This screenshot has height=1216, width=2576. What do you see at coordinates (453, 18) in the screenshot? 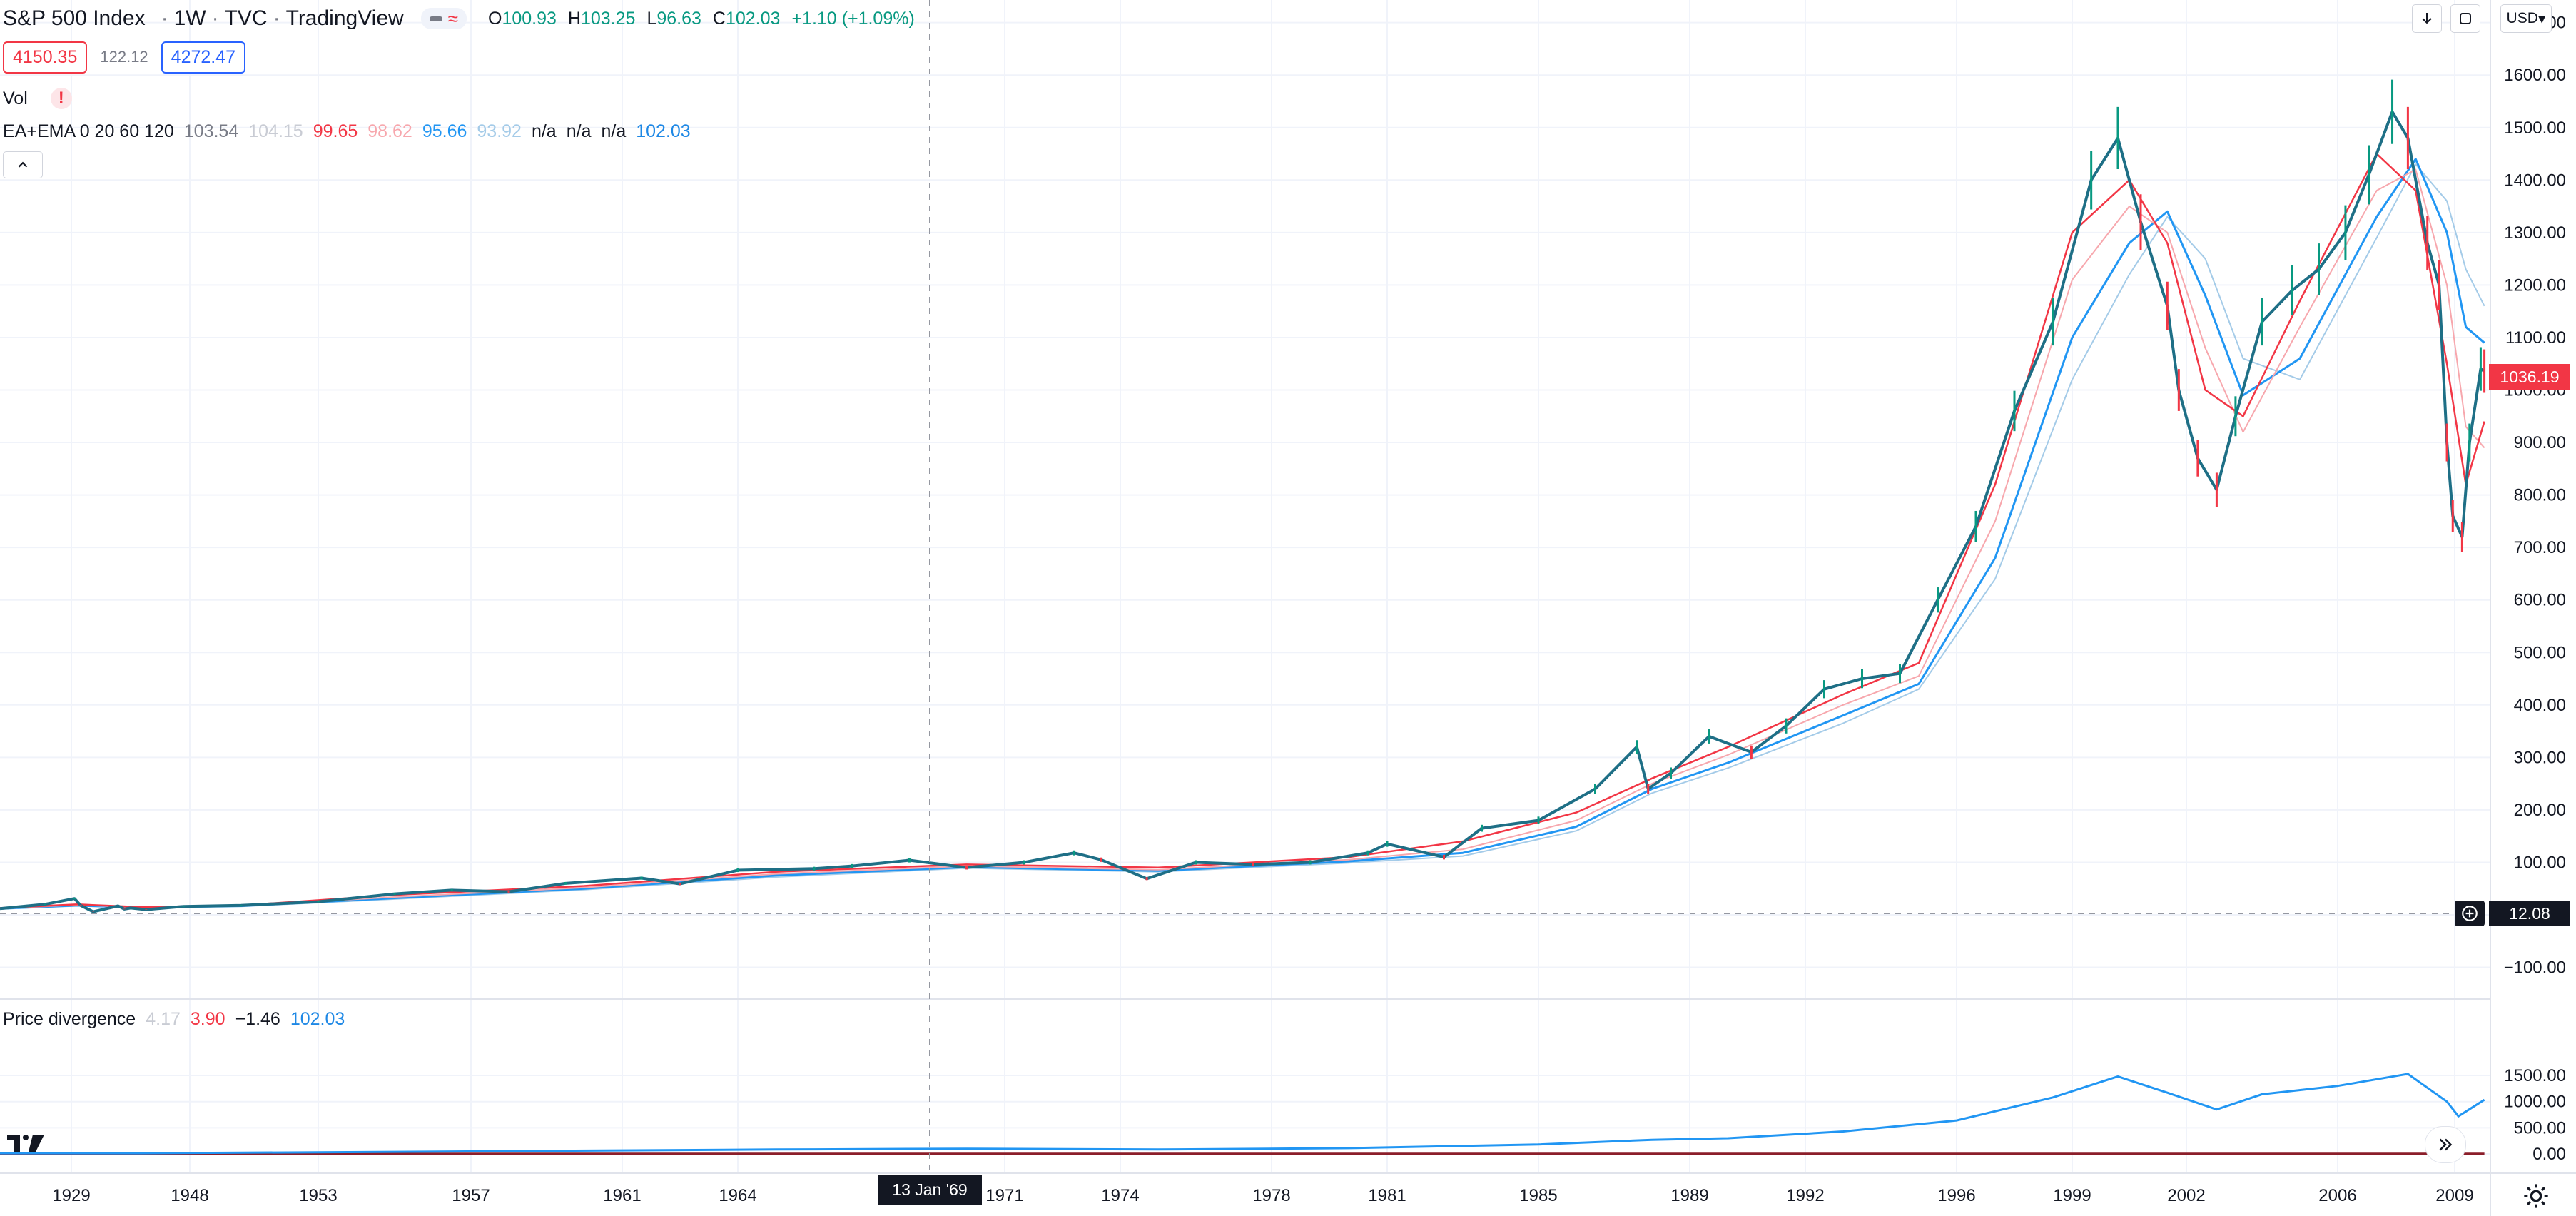
I see `wave-icon: ≈` at bounding box center [453, 18].